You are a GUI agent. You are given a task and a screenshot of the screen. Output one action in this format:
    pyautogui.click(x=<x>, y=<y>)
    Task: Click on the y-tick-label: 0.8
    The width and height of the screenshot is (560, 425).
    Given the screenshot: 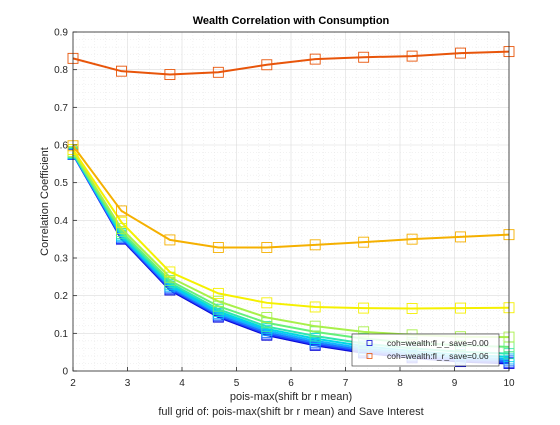 What is the action you would take?
    pyautogui.click(x=61, y=70)
    